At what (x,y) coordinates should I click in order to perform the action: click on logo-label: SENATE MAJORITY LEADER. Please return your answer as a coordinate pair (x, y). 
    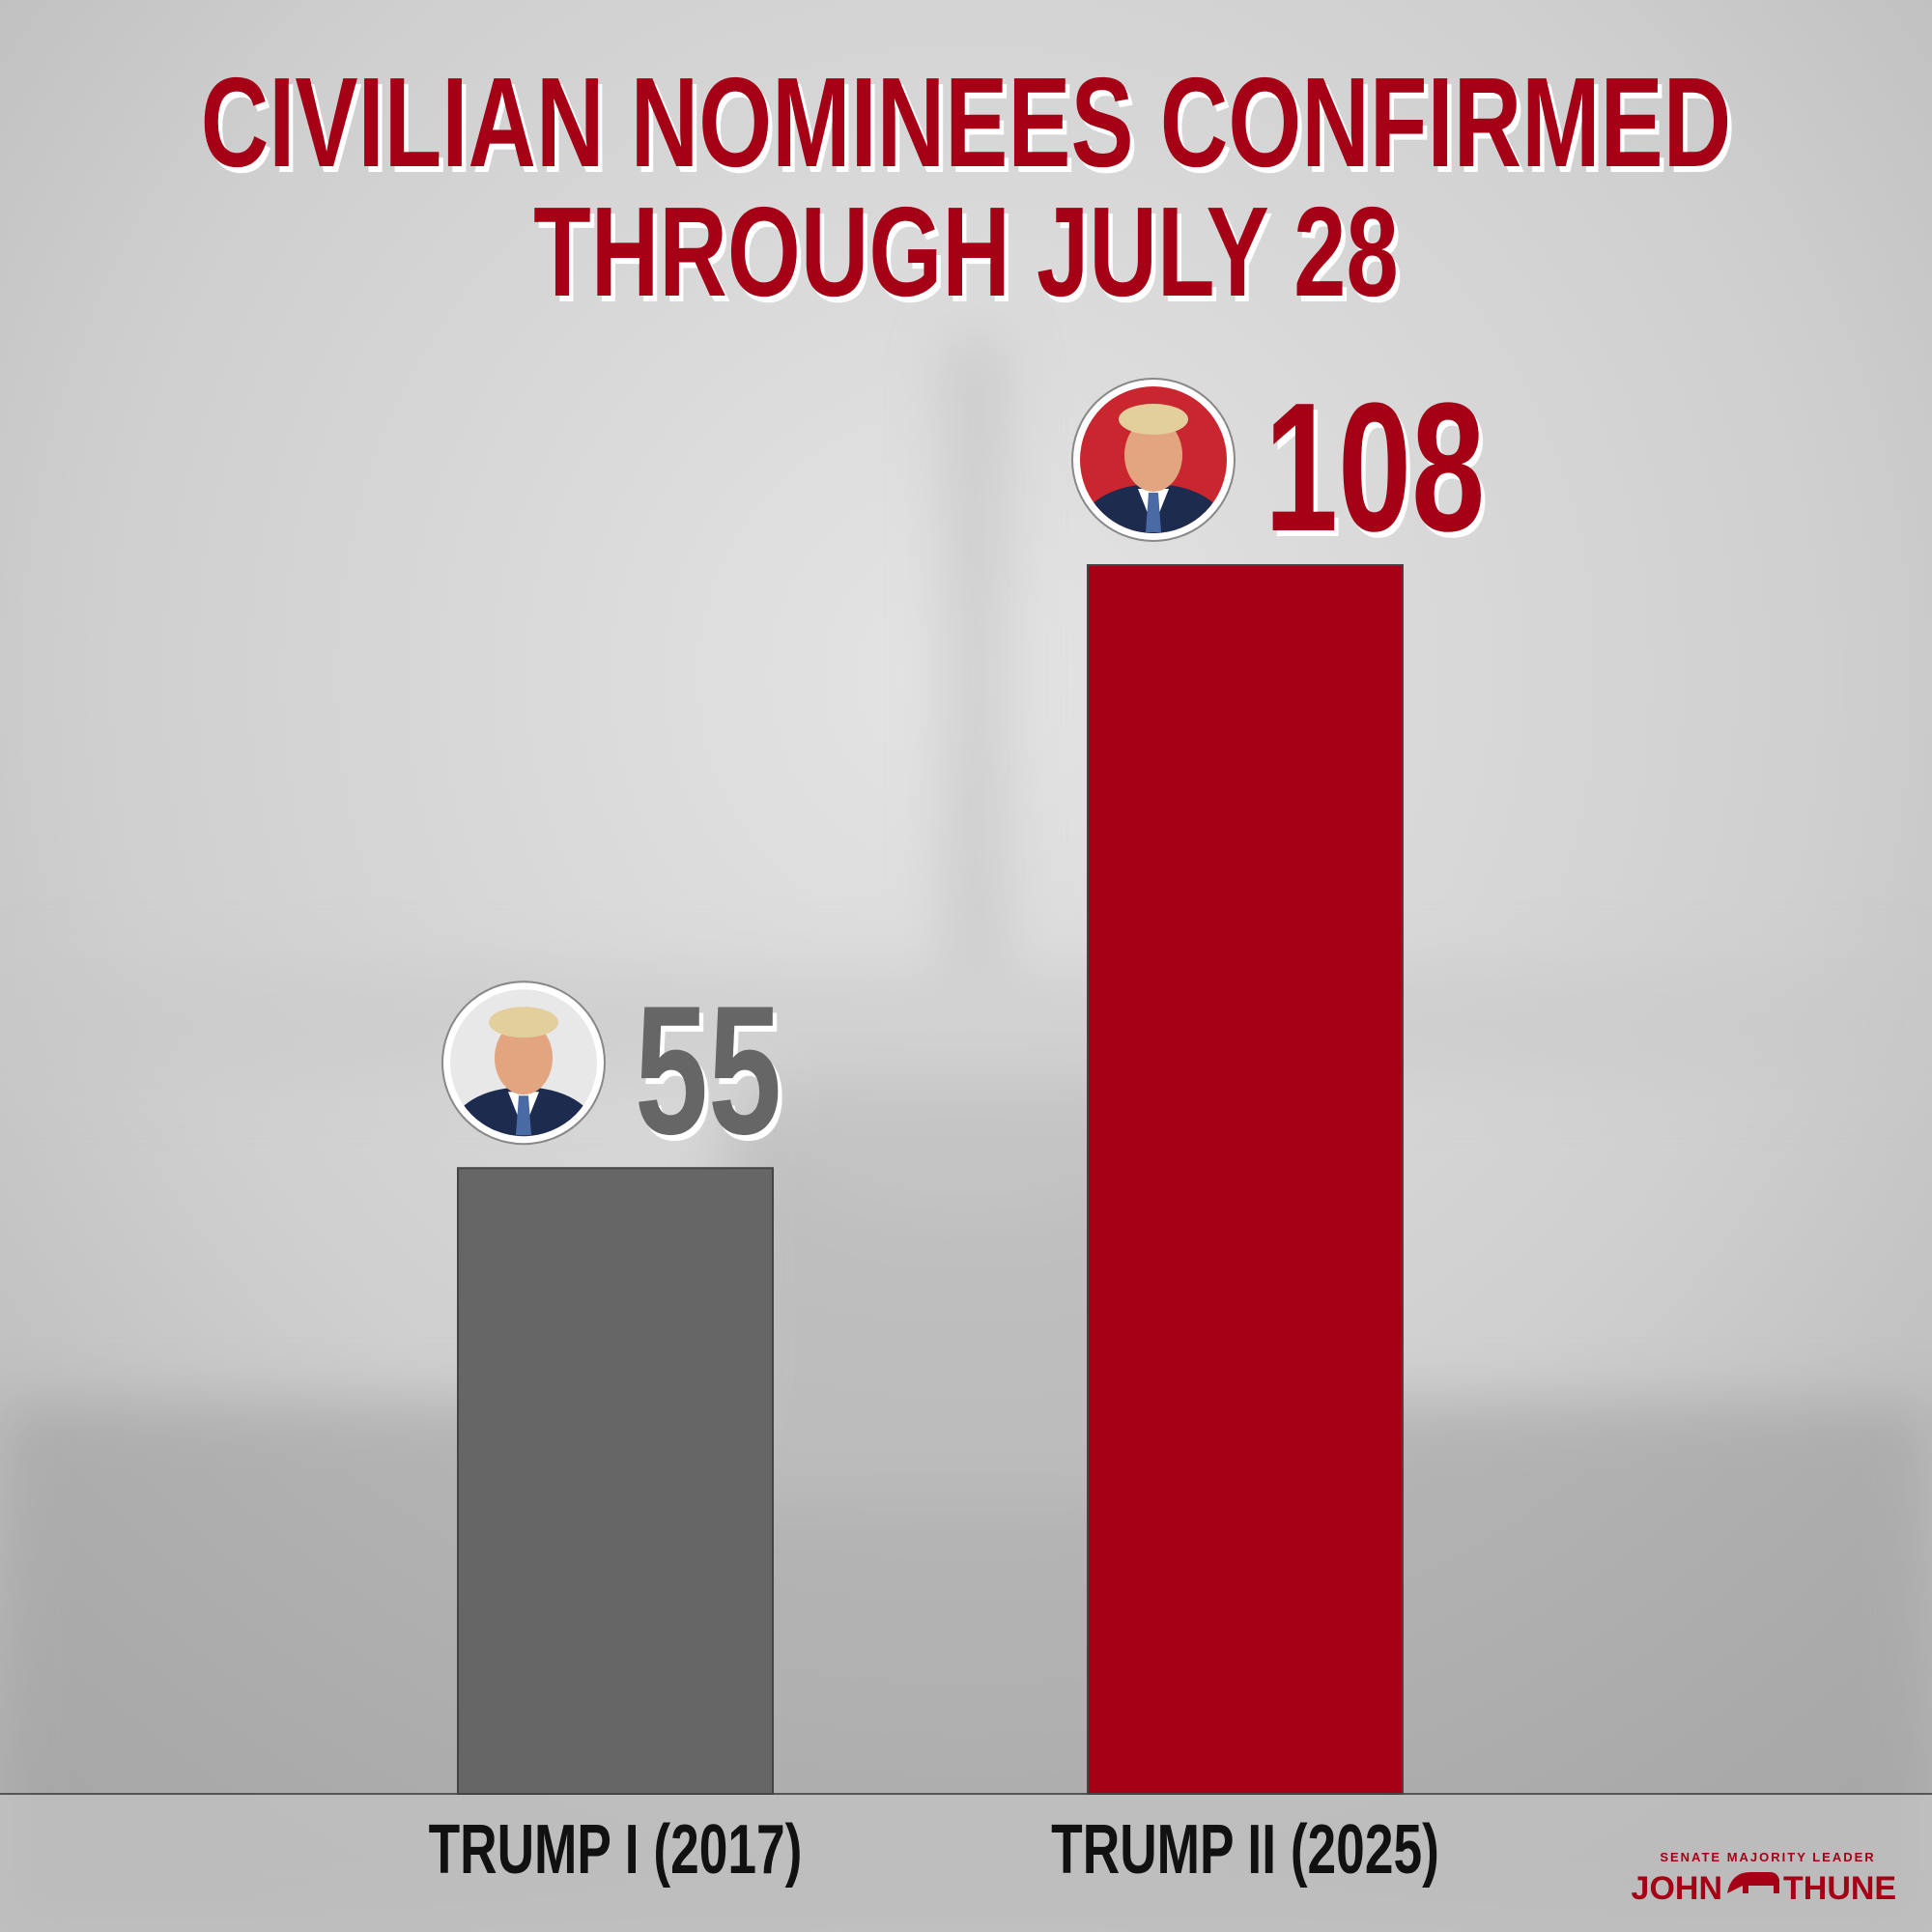
    Looking at the image, I should click on (1767, 1857).